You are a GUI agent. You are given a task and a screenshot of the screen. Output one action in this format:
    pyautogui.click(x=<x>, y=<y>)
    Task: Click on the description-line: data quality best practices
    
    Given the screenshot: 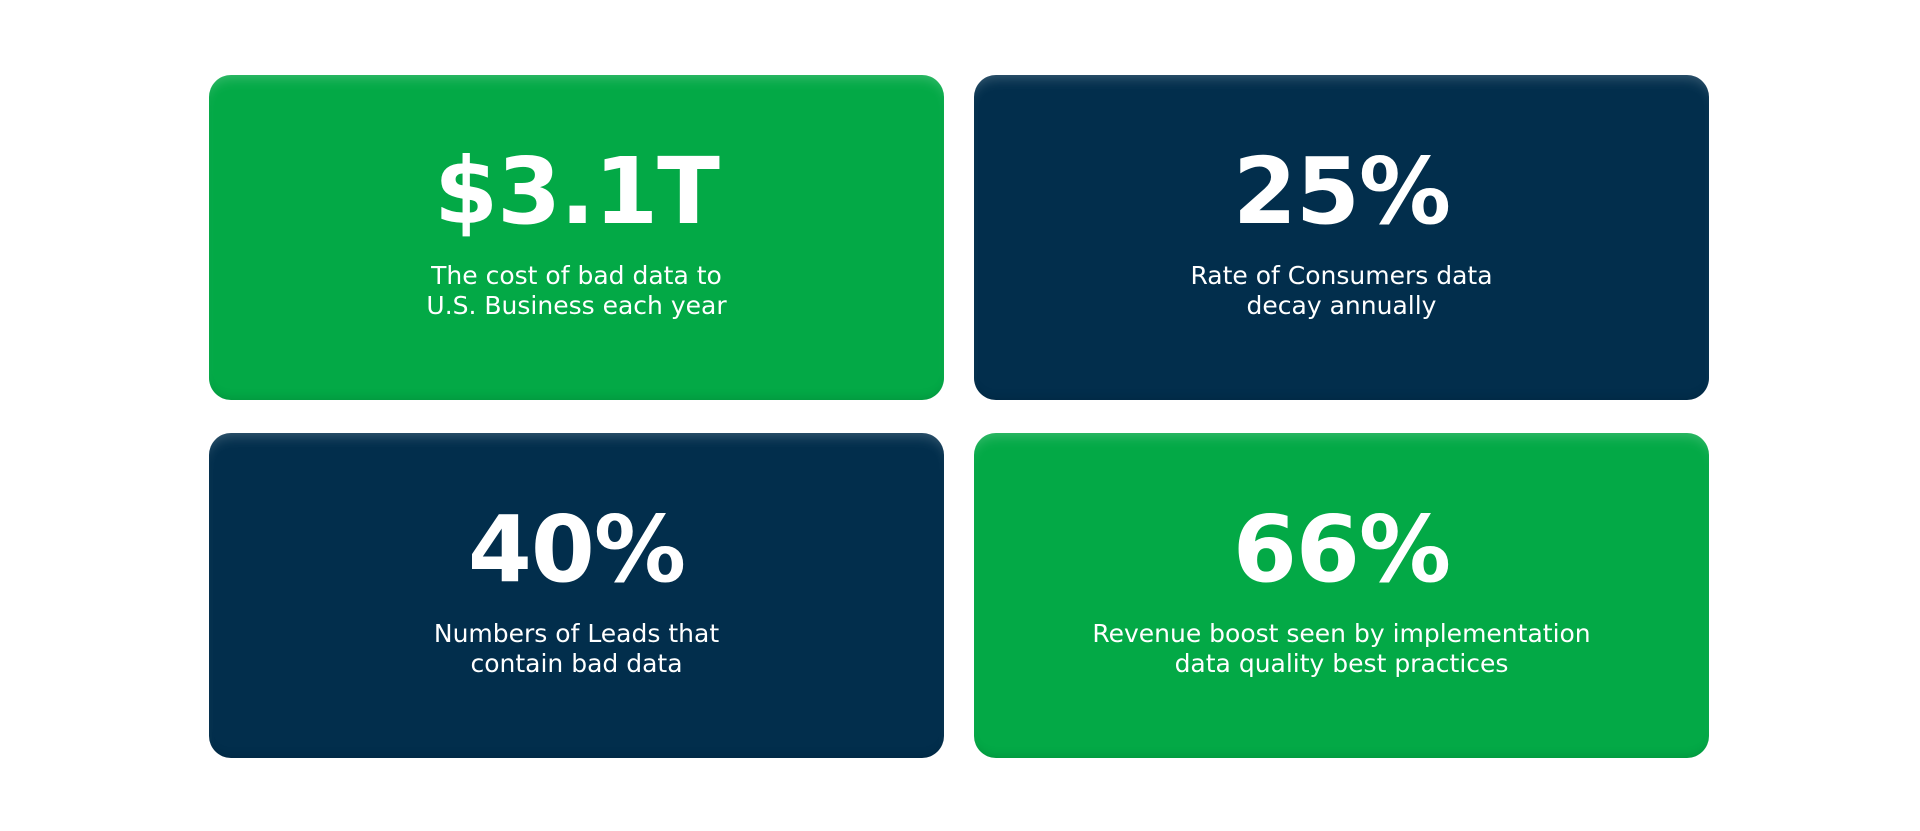 What is the action you would take?
    pyautogui.click(x=1341, y=663)
    